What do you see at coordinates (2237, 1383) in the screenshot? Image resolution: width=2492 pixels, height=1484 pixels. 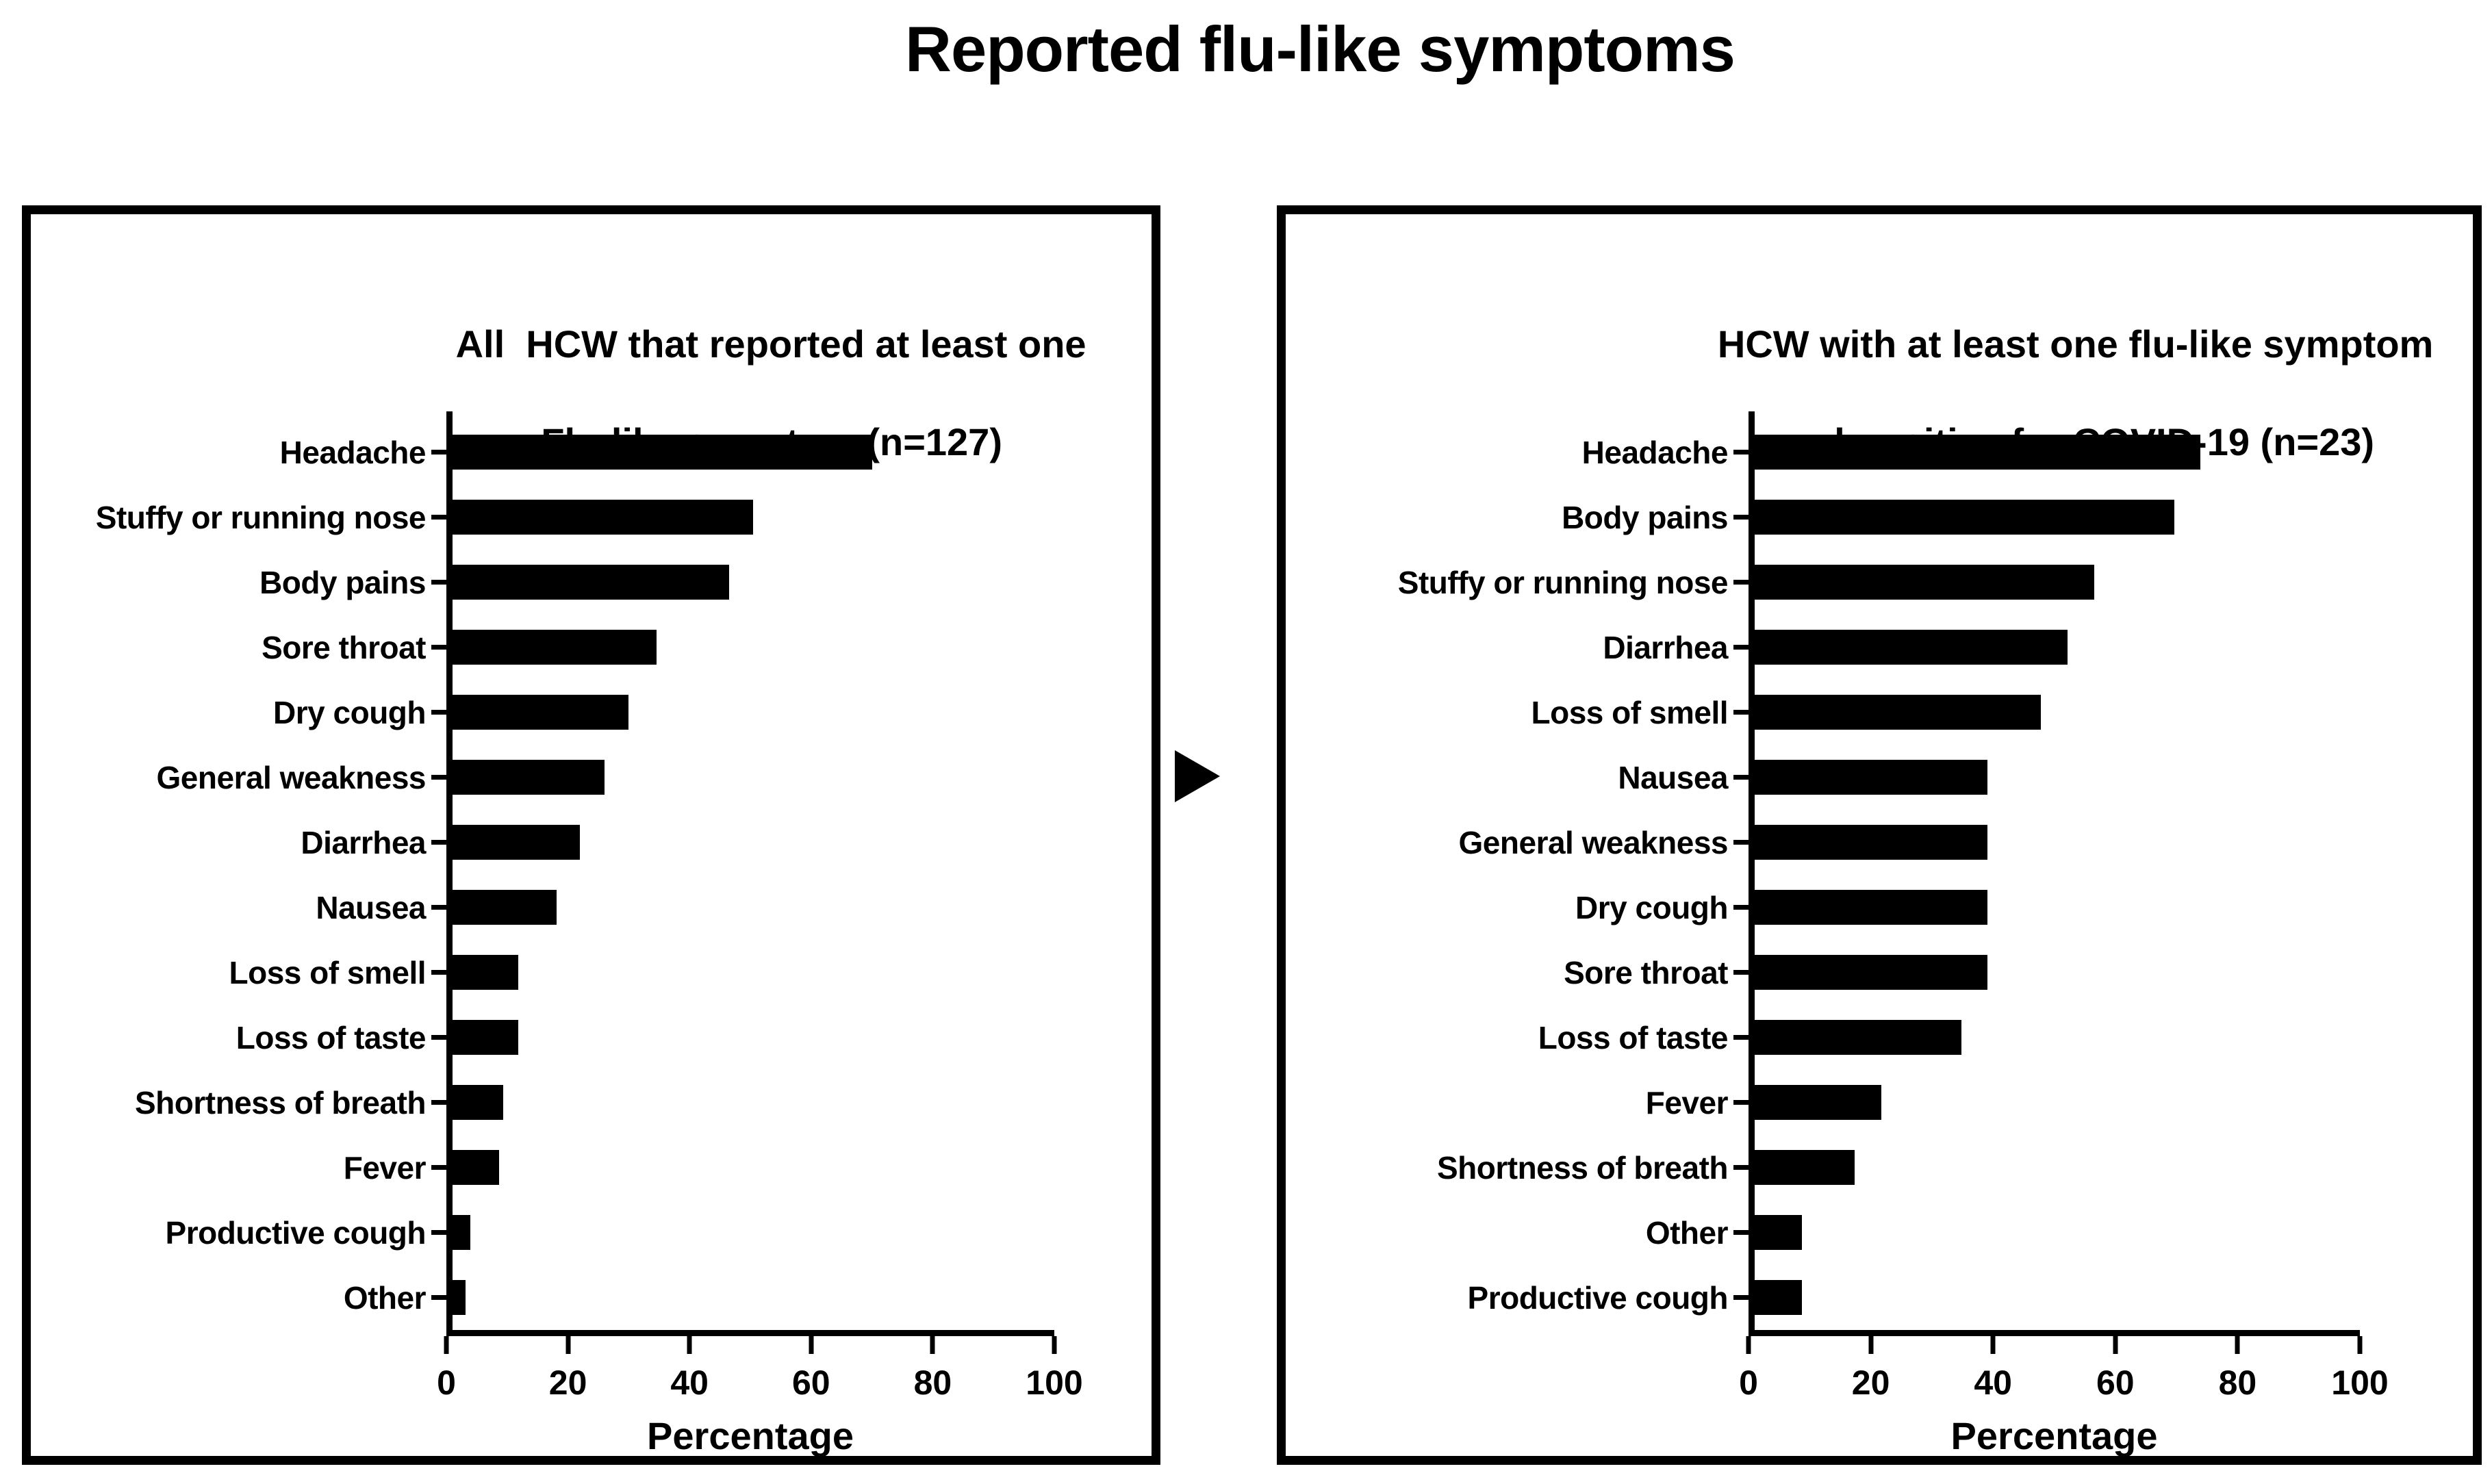 I see `x-axis-tick-label: 80` at bounding box center [2237, 1383].